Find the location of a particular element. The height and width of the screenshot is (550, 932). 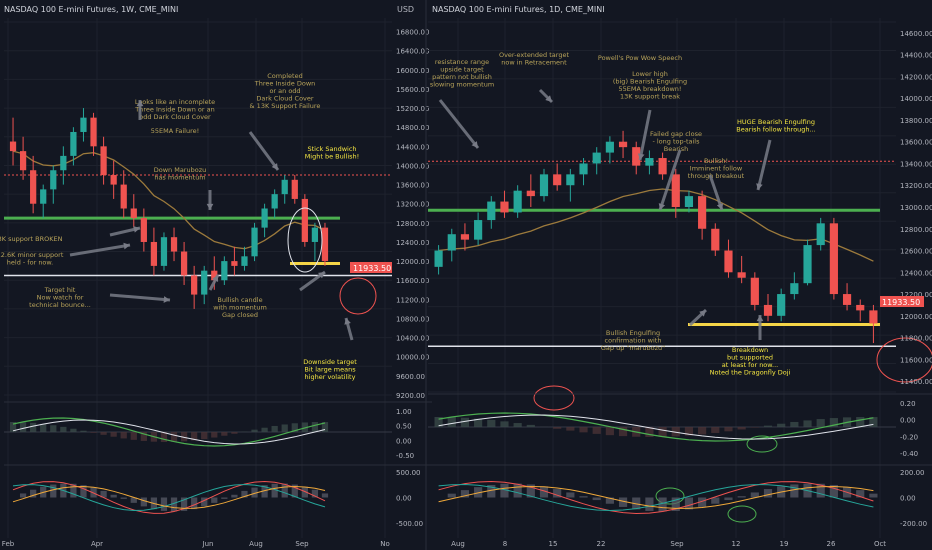

left-candles is located at coordinates (169, 208).